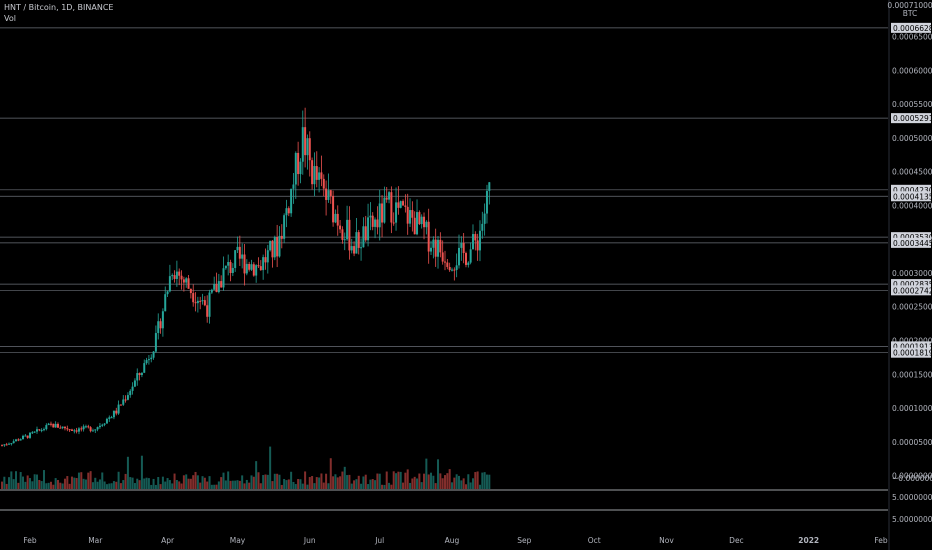  What do you see at coordinates (594, 540) in the screenshot?
I see `x-tick-label: Oct` at bounding box center [594, 540].